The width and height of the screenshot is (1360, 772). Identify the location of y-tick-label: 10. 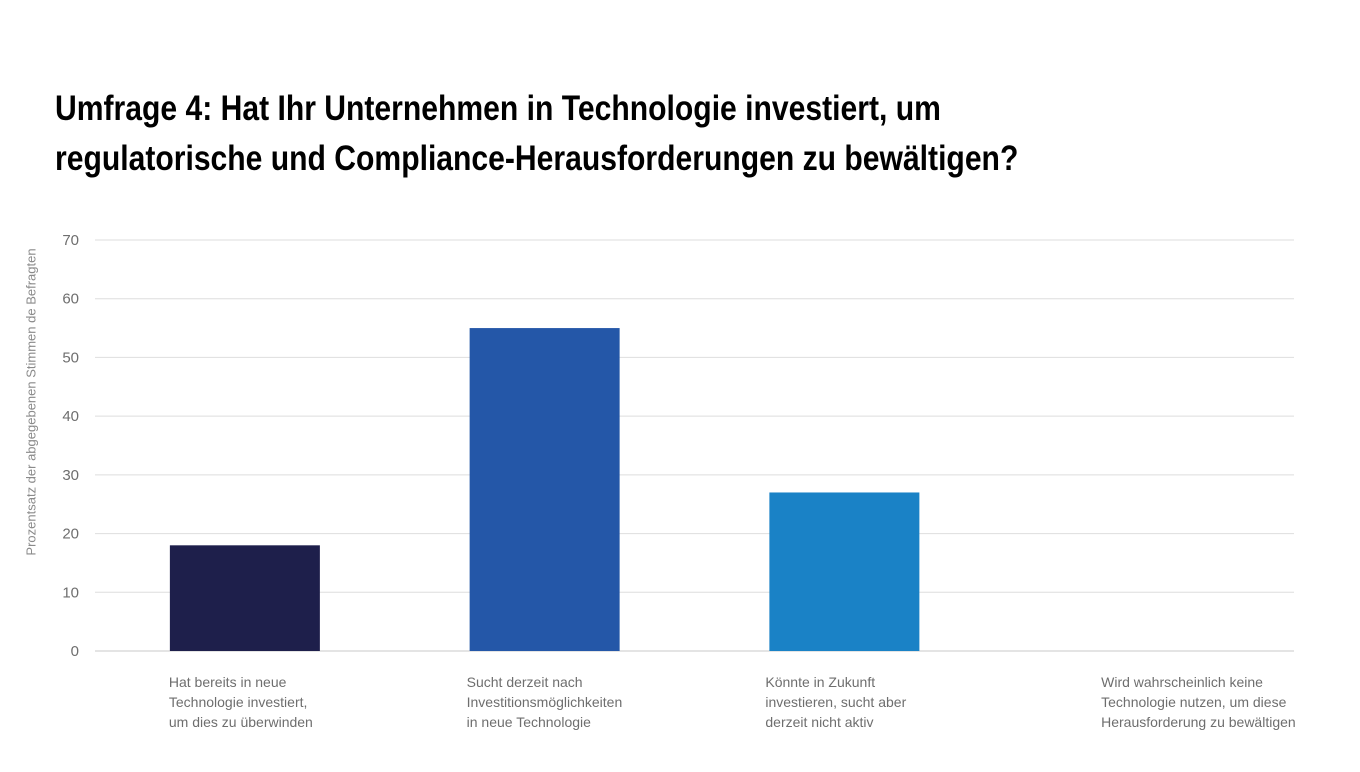
(70, 592).